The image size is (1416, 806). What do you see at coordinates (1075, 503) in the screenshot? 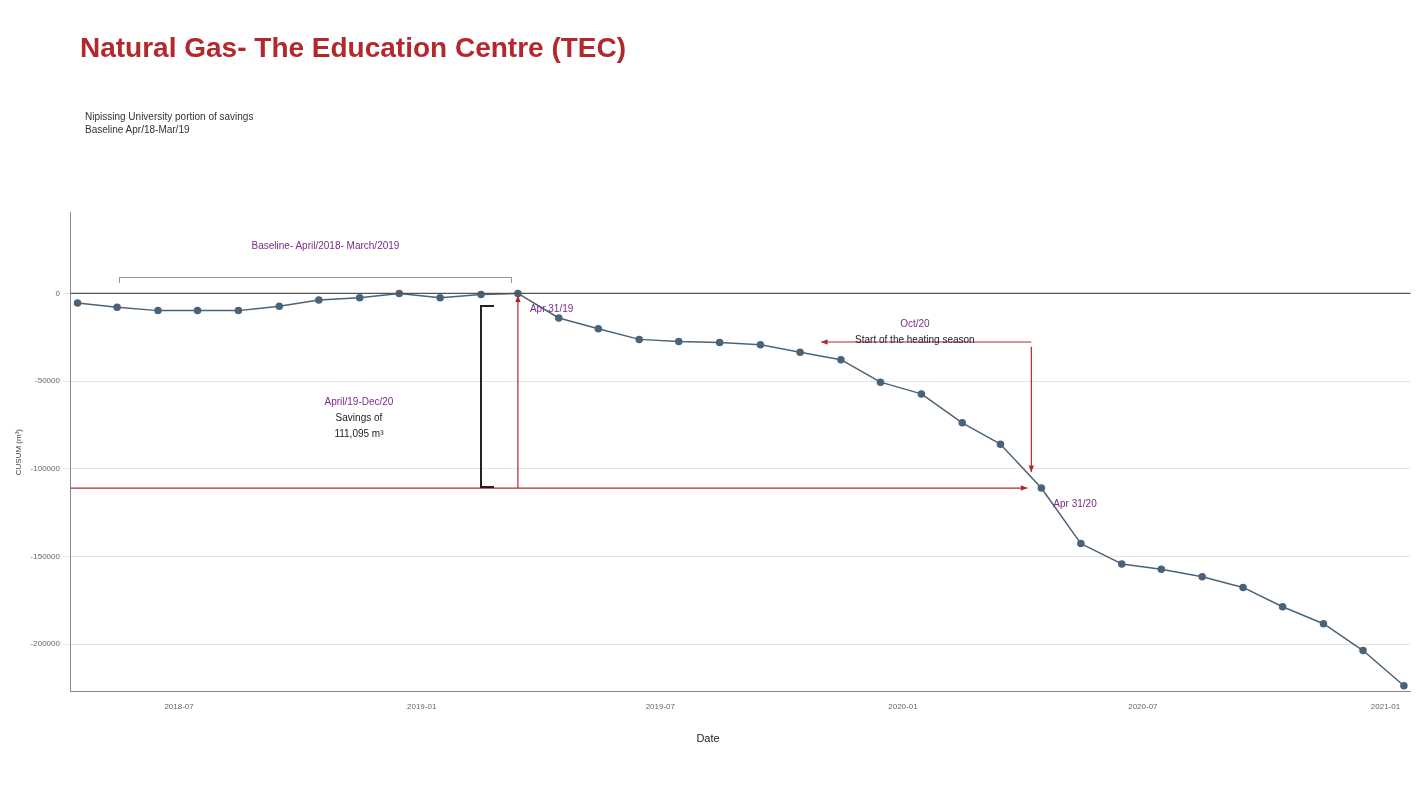
I see `annotation: Apr 31/20` at bounding box center [1075, 503].